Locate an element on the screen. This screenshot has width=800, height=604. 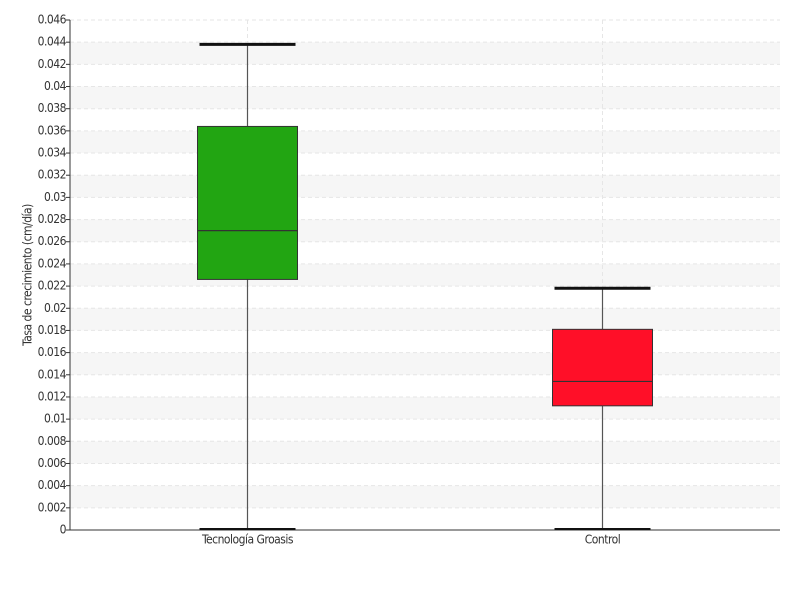
y-tick-label: 0.046 is located at coordinates (52, 20).